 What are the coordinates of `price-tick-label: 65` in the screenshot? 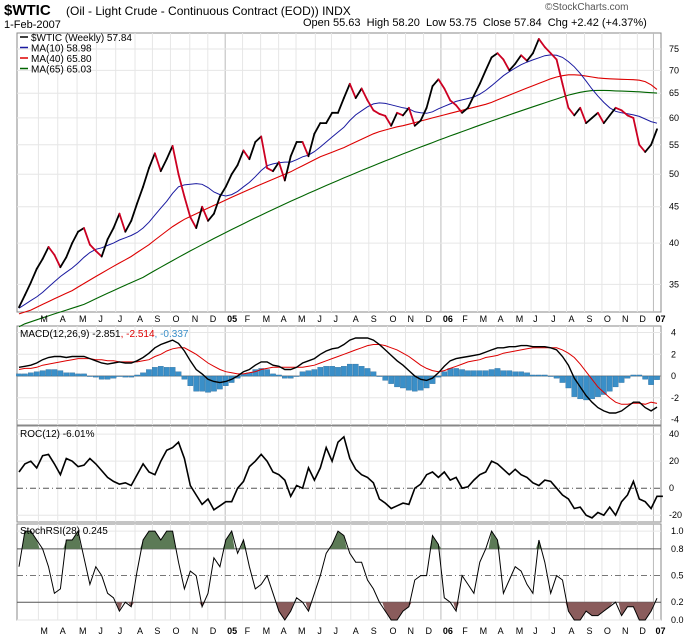 It's located at (674, 93).